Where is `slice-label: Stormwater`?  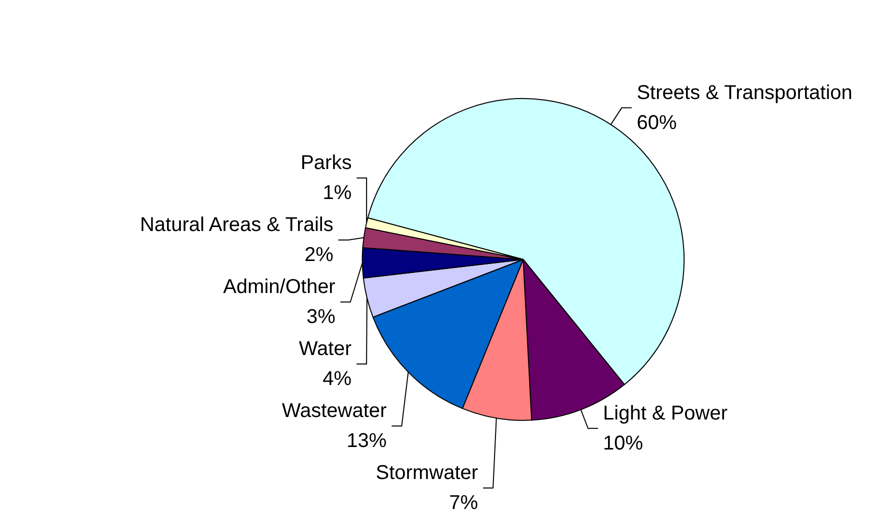
slice-label: Stormwater is located at coordinates (427, 473).